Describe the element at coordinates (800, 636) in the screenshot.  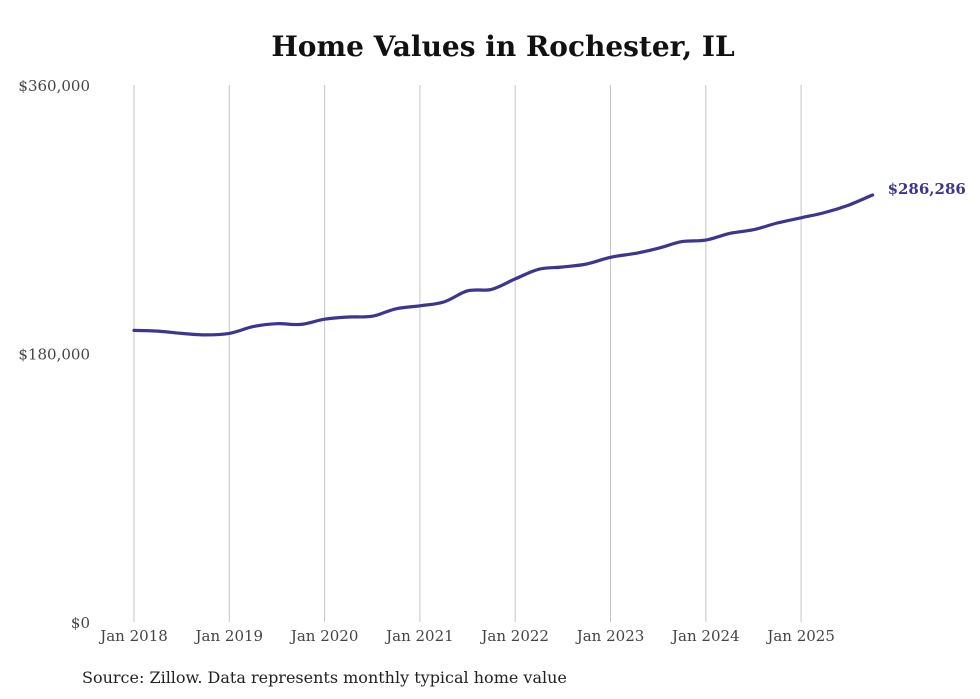
I see `x-tick-label: Jan 2025` at that location.